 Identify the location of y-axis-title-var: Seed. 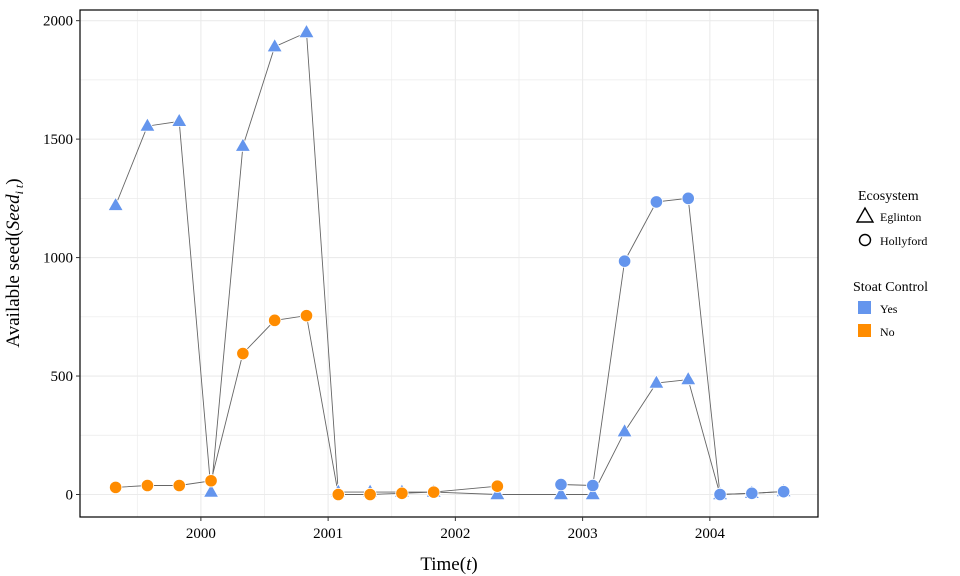
(13, 212).